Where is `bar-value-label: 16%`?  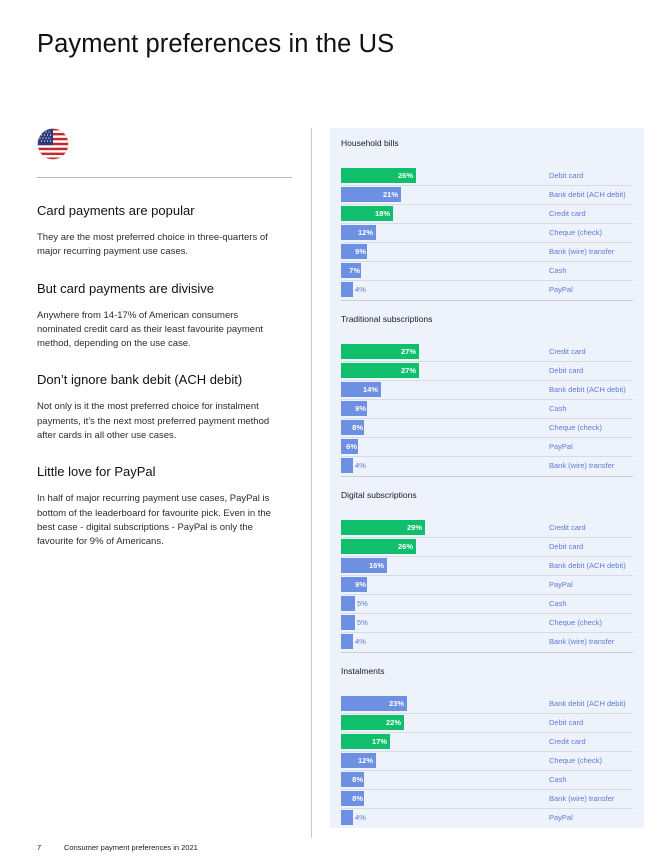
bar-value-label: 16% is located at coordinates (376, 565).